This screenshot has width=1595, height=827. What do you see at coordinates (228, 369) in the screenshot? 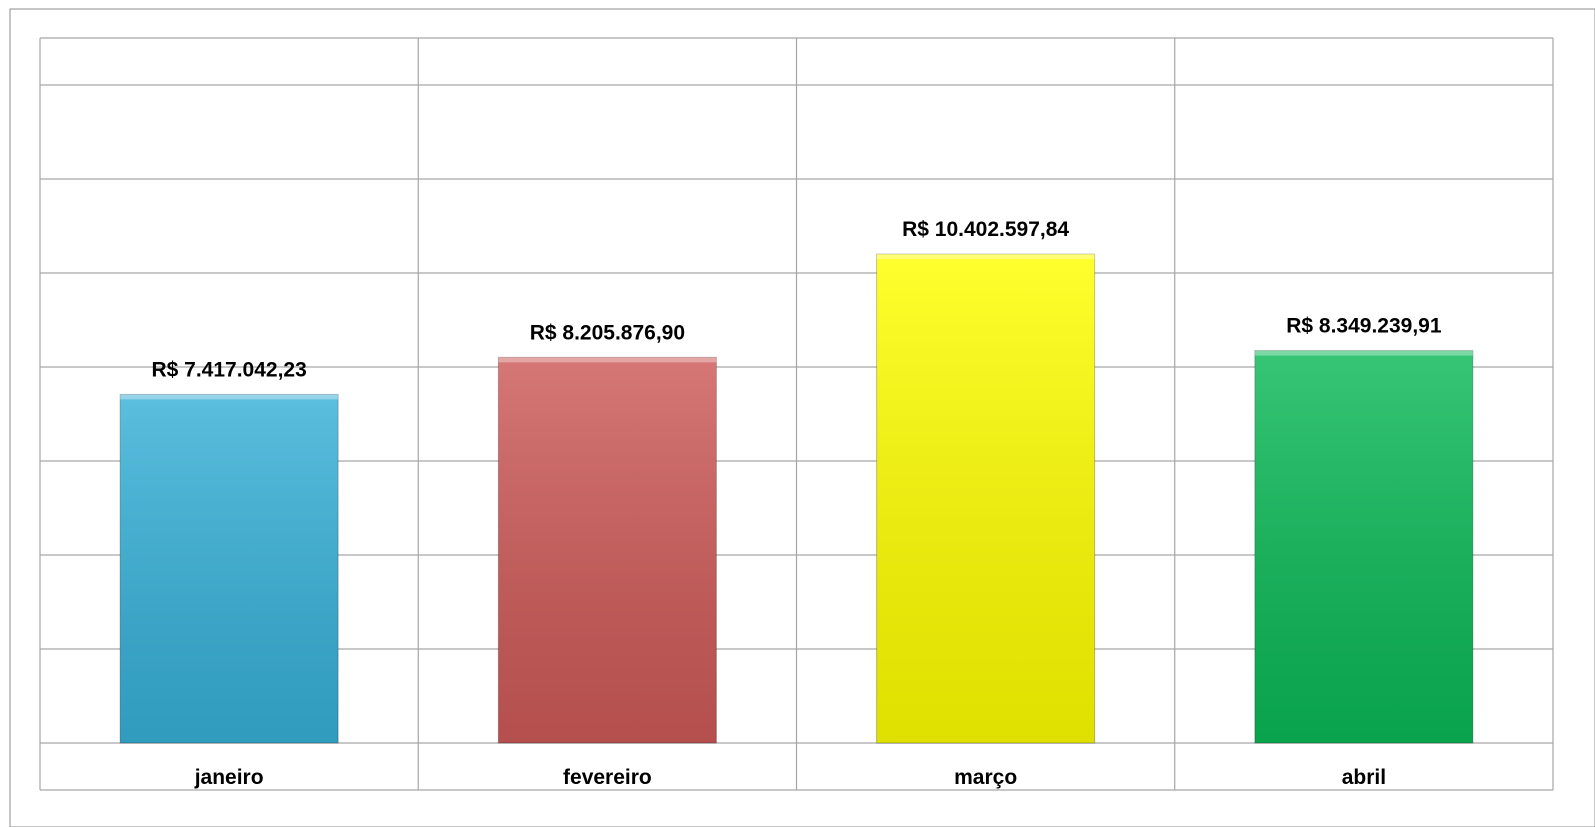
I see `data-label: R$ 7.417.042,23` at bounding box center [228, 369].